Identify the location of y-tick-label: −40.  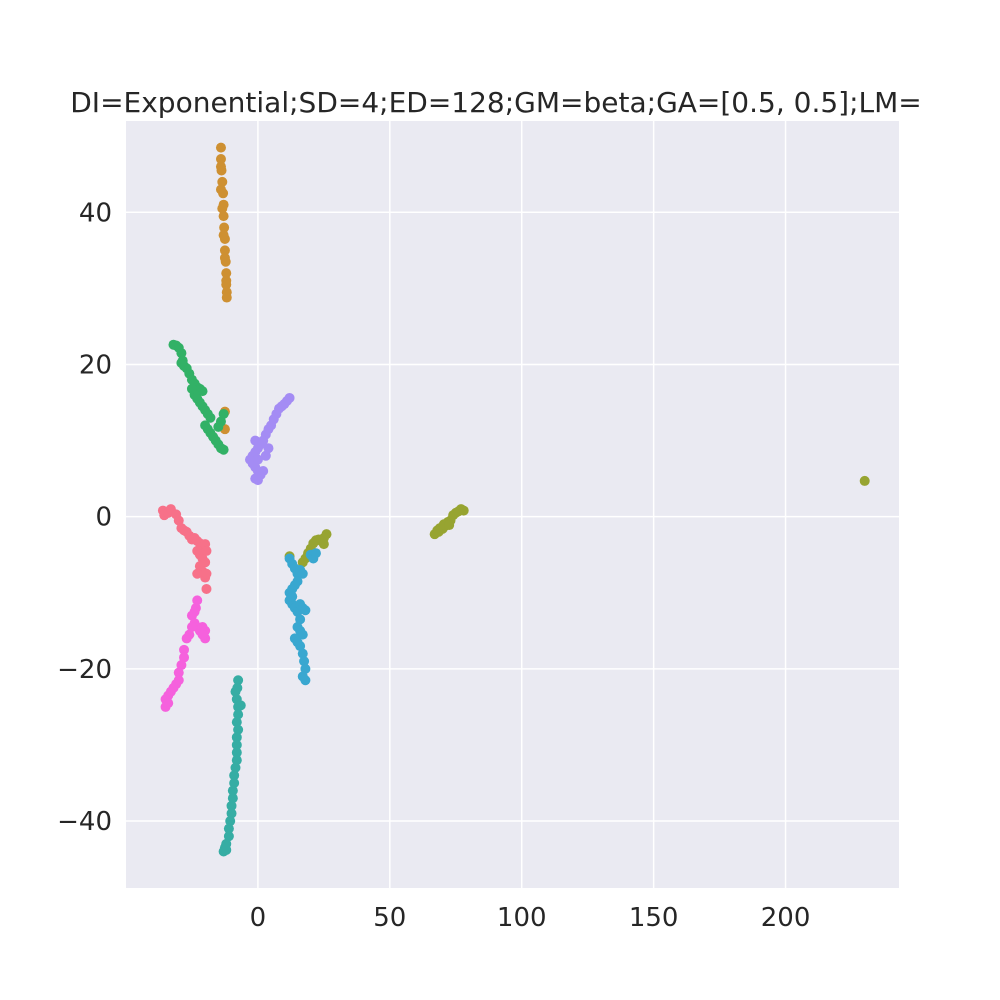
(84, 822).